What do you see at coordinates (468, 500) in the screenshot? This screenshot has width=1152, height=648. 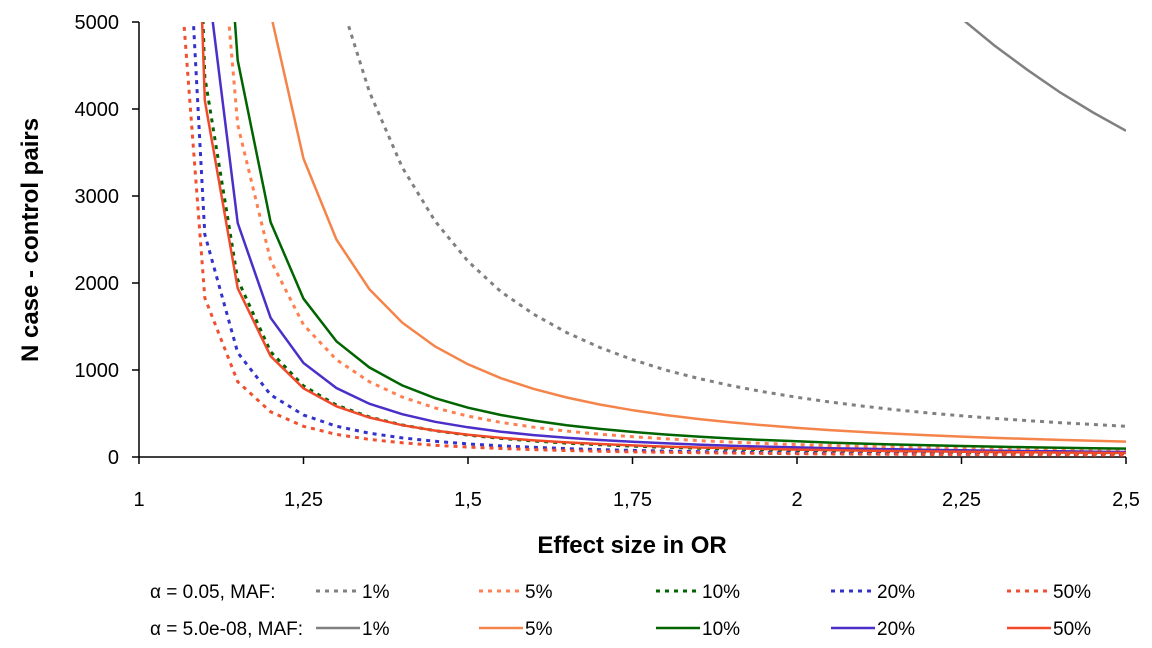 I see `x-tick-label: 1,5` at bounding box center [468, 500].